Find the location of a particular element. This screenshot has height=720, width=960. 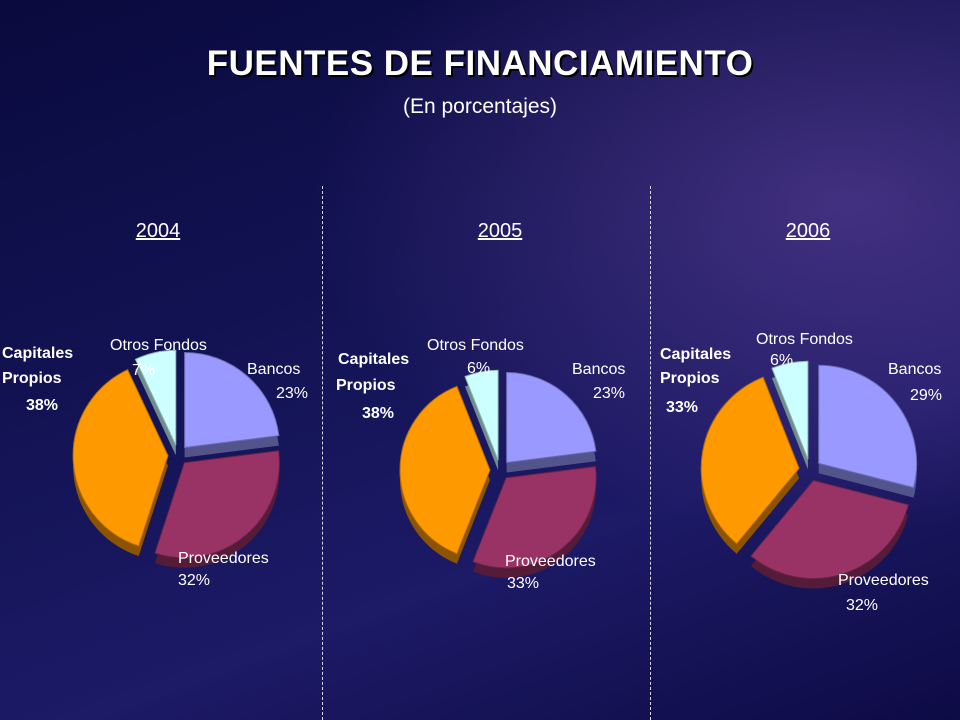

divider-right is located at coordinates (650, 453).